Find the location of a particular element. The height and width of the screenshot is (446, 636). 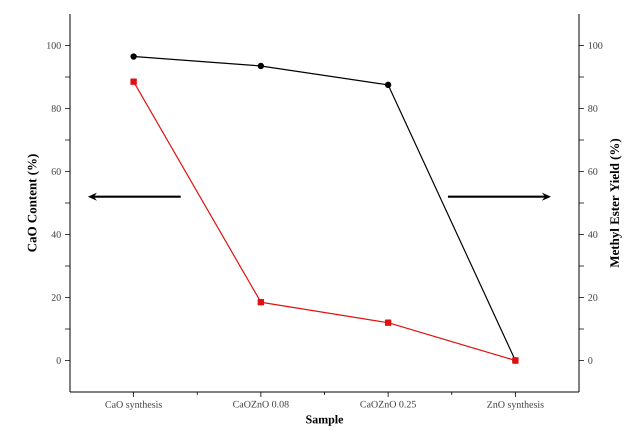

y2-tick-label: 80 is located at coordinates (593, 108).